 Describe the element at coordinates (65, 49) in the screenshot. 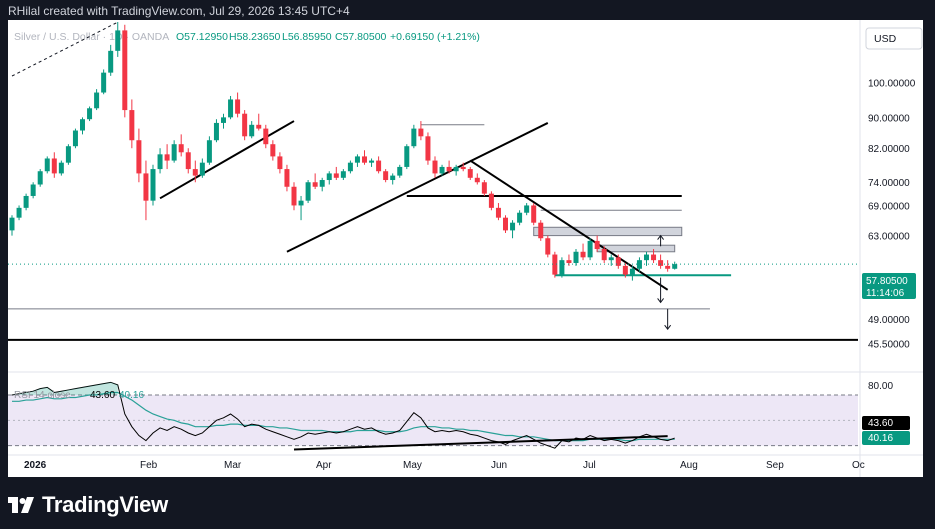

I see `drawing-dashed-line` at that location.